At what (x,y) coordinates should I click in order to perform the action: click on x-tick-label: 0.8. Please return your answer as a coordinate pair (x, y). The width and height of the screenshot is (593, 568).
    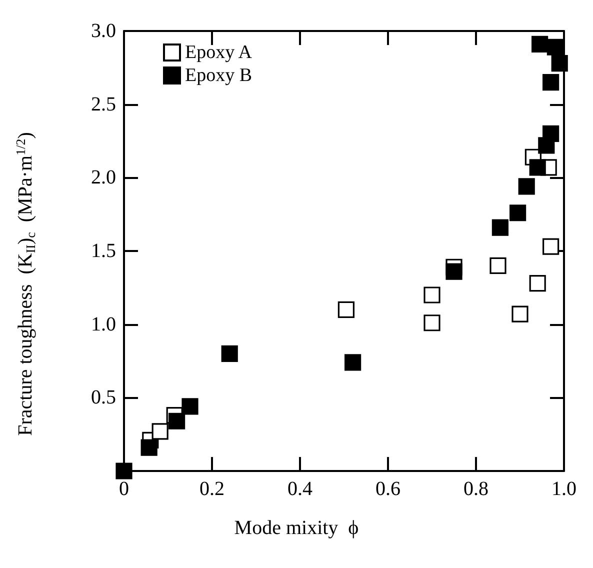
    Looking at the image, I should click on (476, 489).